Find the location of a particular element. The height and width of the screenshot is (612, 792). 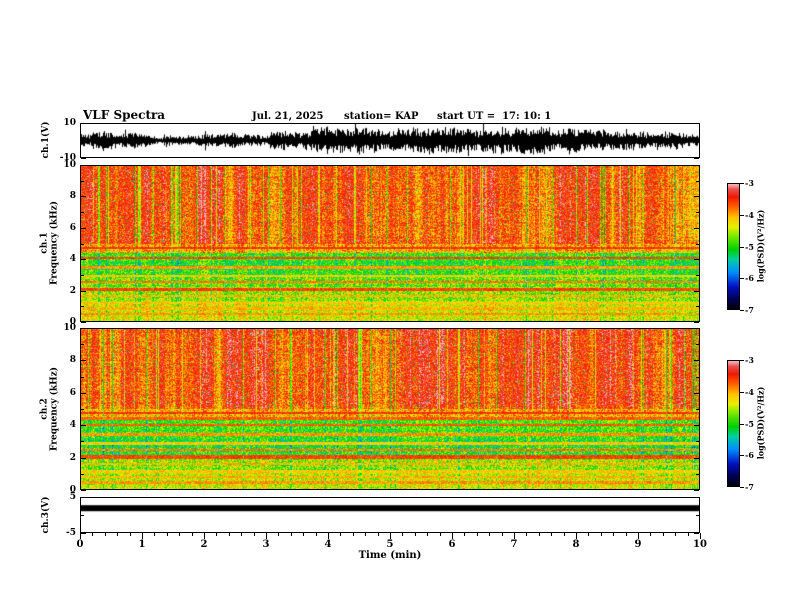

colorbar-ch1-label-text: log(PSD)(V²/Hz) is located at coordinates (760, 246).